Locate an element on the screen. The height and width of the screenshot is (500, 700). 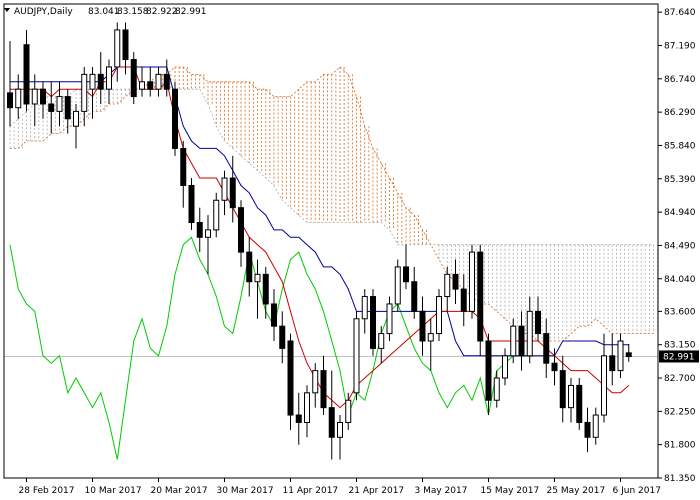
x-tick-label: 3 May 2017 is located at coordinates (441, 491).